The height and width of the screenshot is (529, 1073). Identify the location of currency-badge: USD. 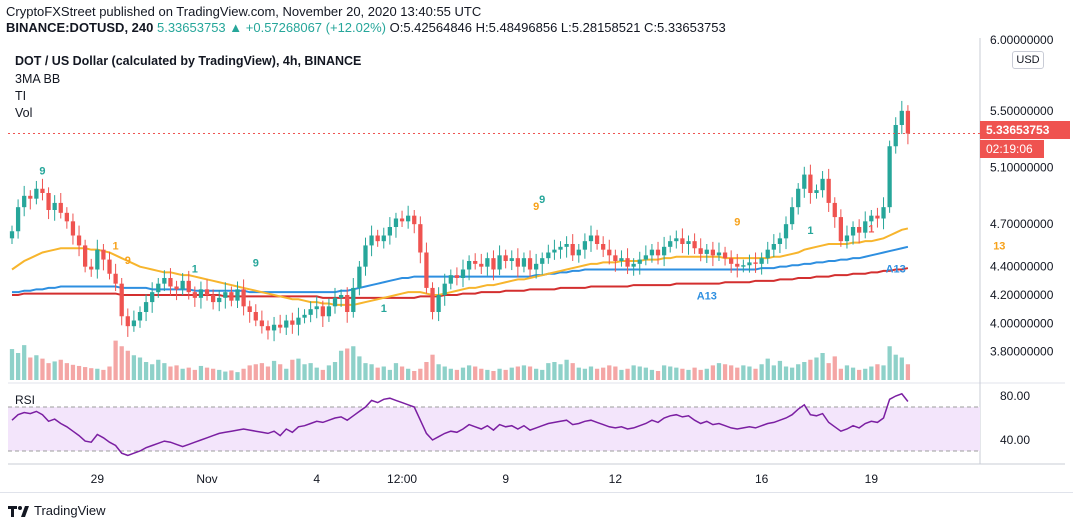
(1028, 60).